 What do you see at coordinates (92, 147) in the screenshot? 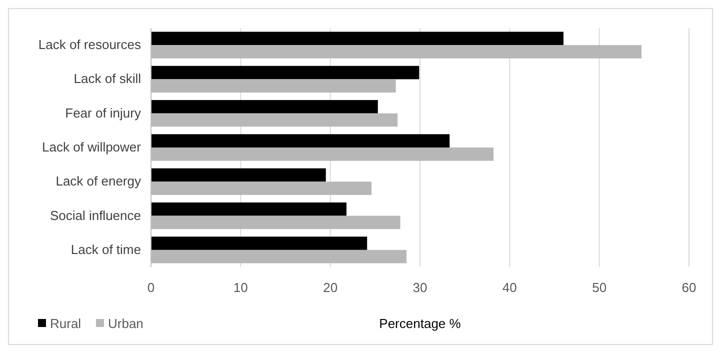
I see `y-tick-label: Lack of willpower` at bounding box center [92, 147].